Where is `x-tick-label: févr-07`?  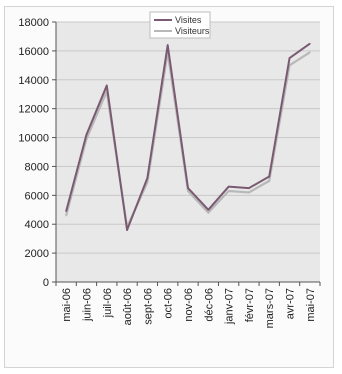 x-tick-label: févr-07 is located at coordinates (250, 305).